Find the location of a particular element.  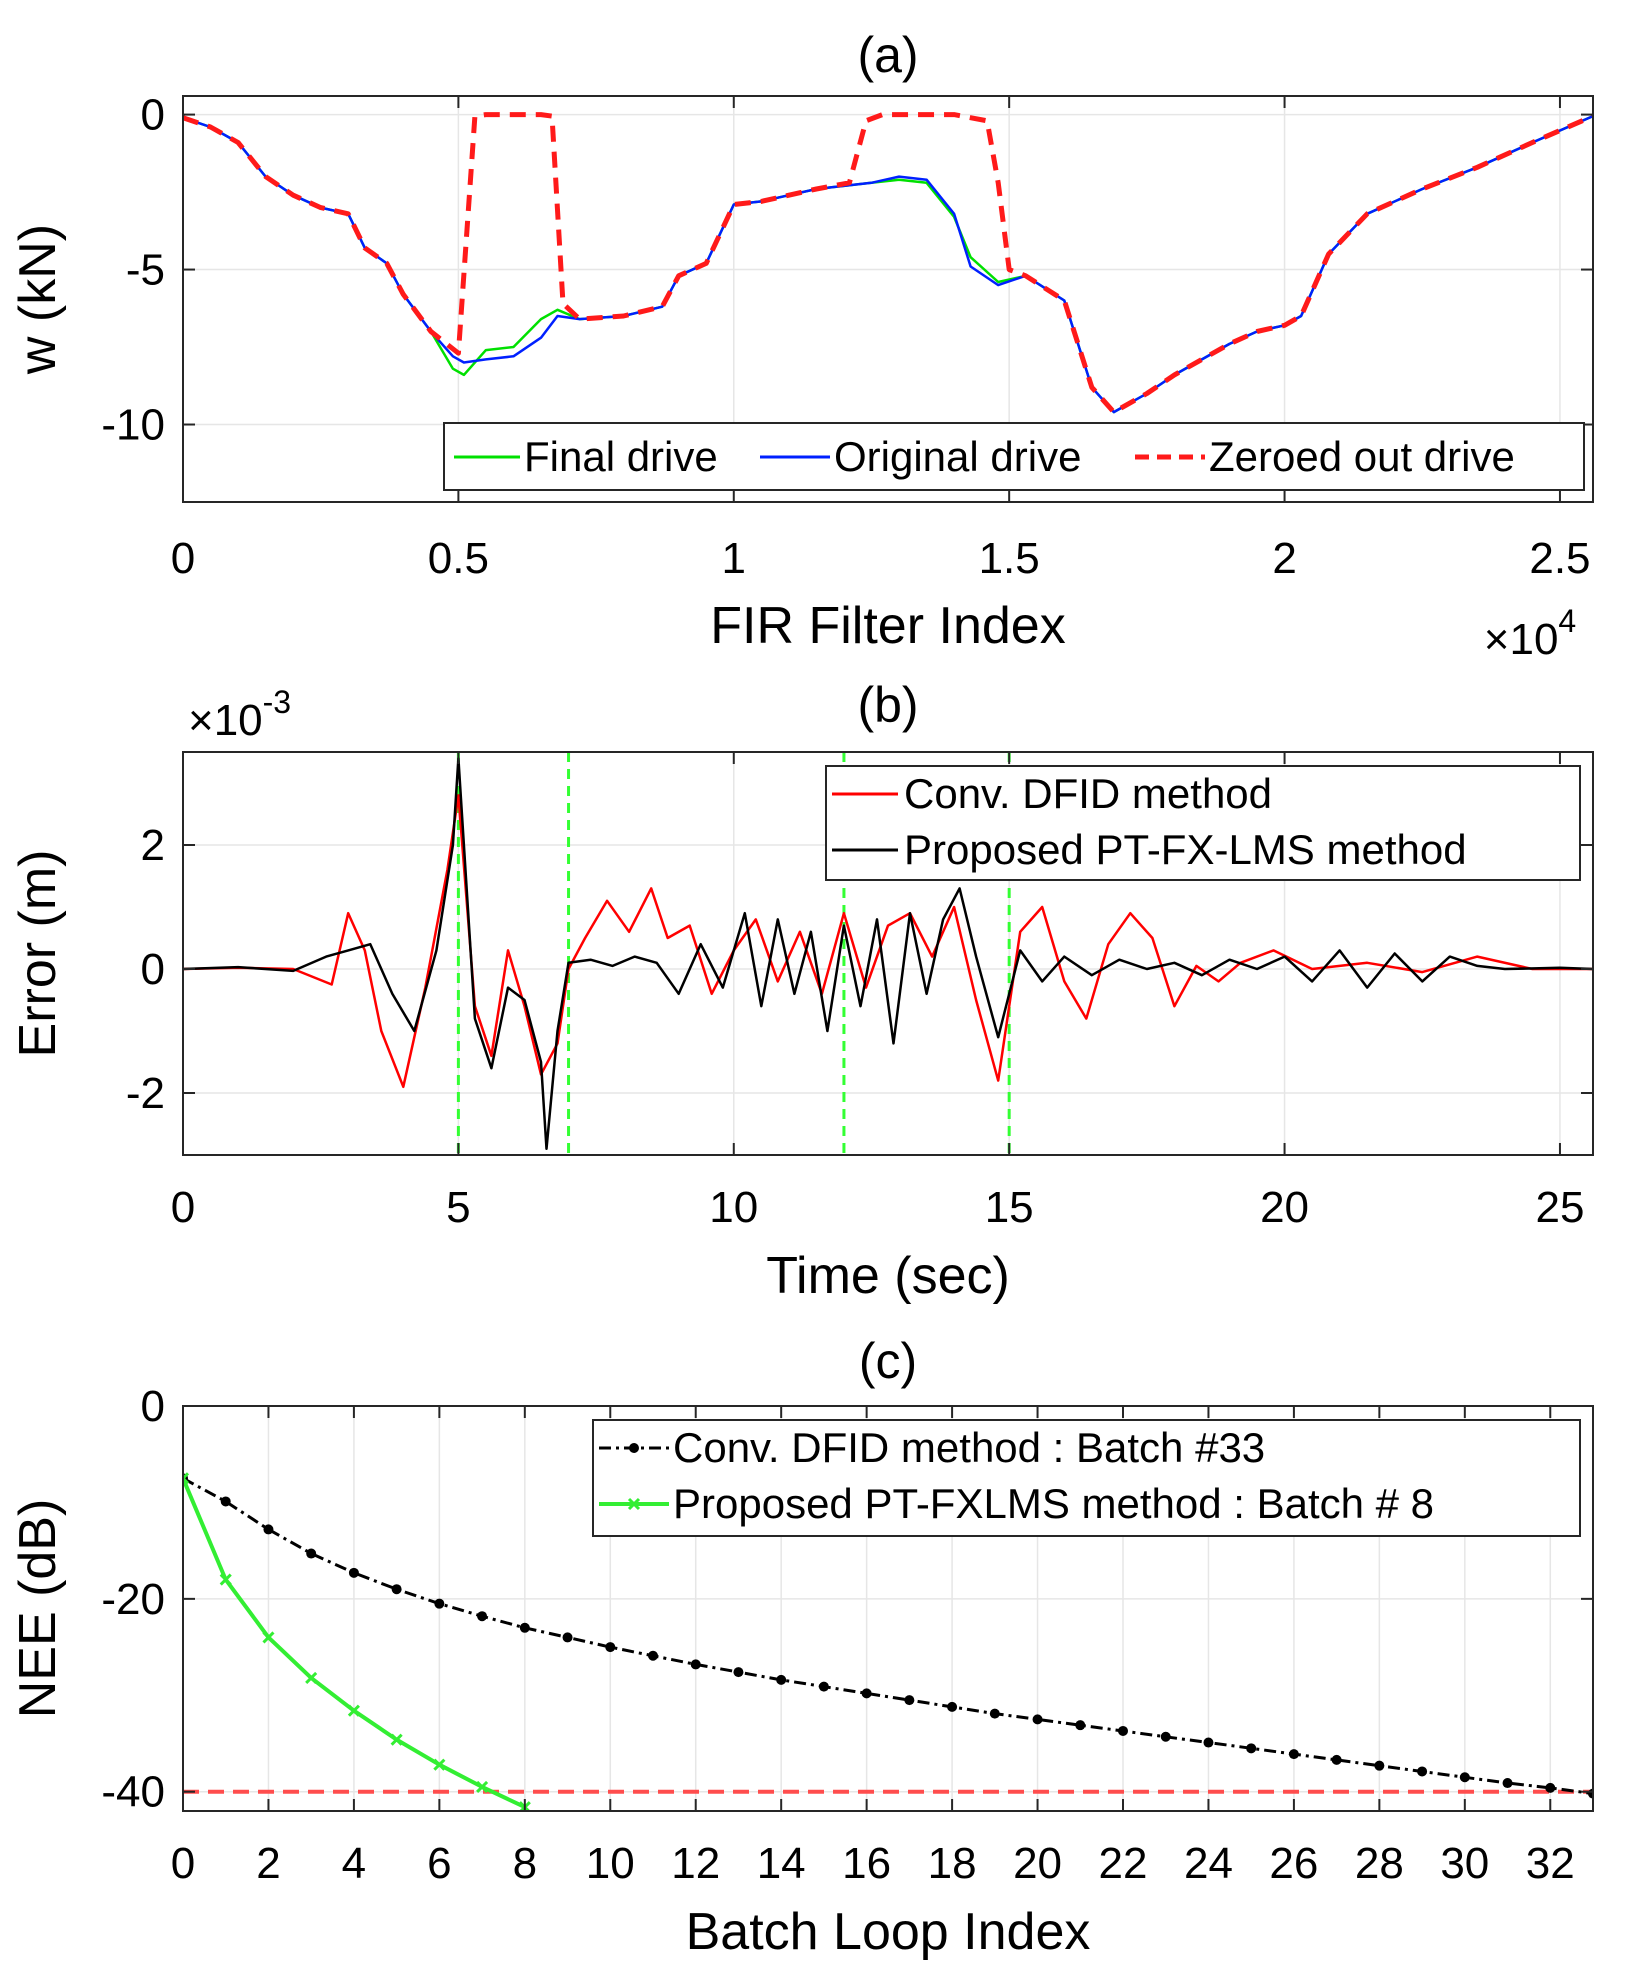

legend-label-1: Proposed PT-FXLMS method : Batch # 8 is located at coordinates (1053, 1503).